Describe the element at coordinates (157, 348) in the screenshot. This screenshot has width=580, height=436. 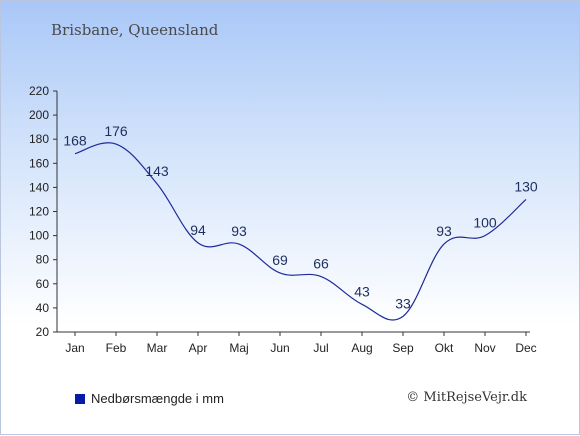
I see `x-tick-label: Mar` at that location.